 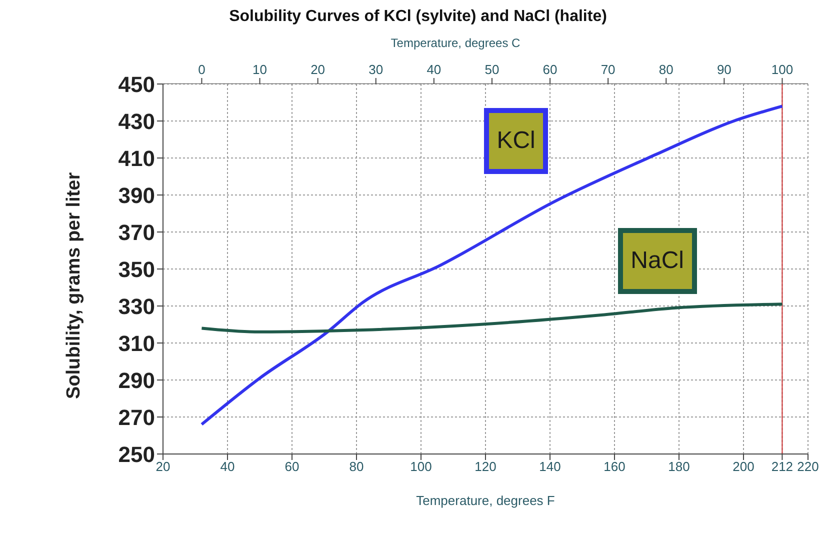 What do you see at coordinates (608, 69) in the screenshot?
I see `x2-tick-label: 70` at bounding box center [608, 69].